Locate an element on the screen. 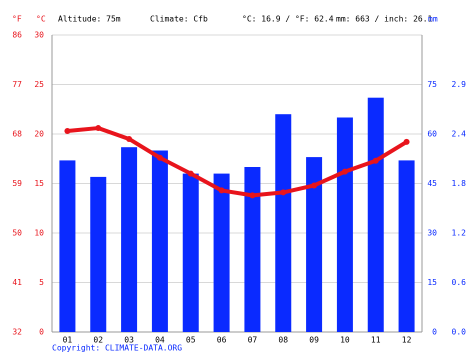  y-tick-label-f: 77 is located at coordinates (17, 84).